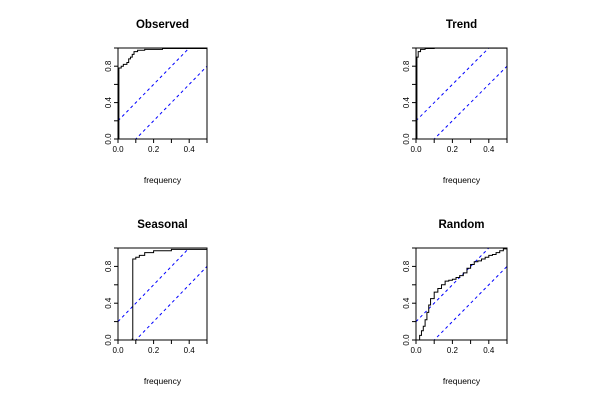  What do you see at coordinates (162, 25) in the screenshot?
I see `panel-title: Observed` at bounding box center [162, 25].